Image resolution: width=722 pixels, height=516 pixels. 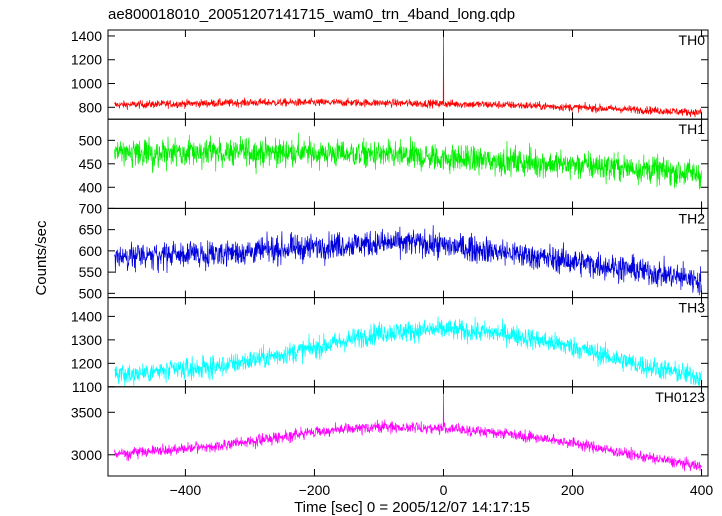 What do you see at coordinates (91, 272) in the screenshot?
I see `y-tick-label: 550` at bounding box center [91, 272].